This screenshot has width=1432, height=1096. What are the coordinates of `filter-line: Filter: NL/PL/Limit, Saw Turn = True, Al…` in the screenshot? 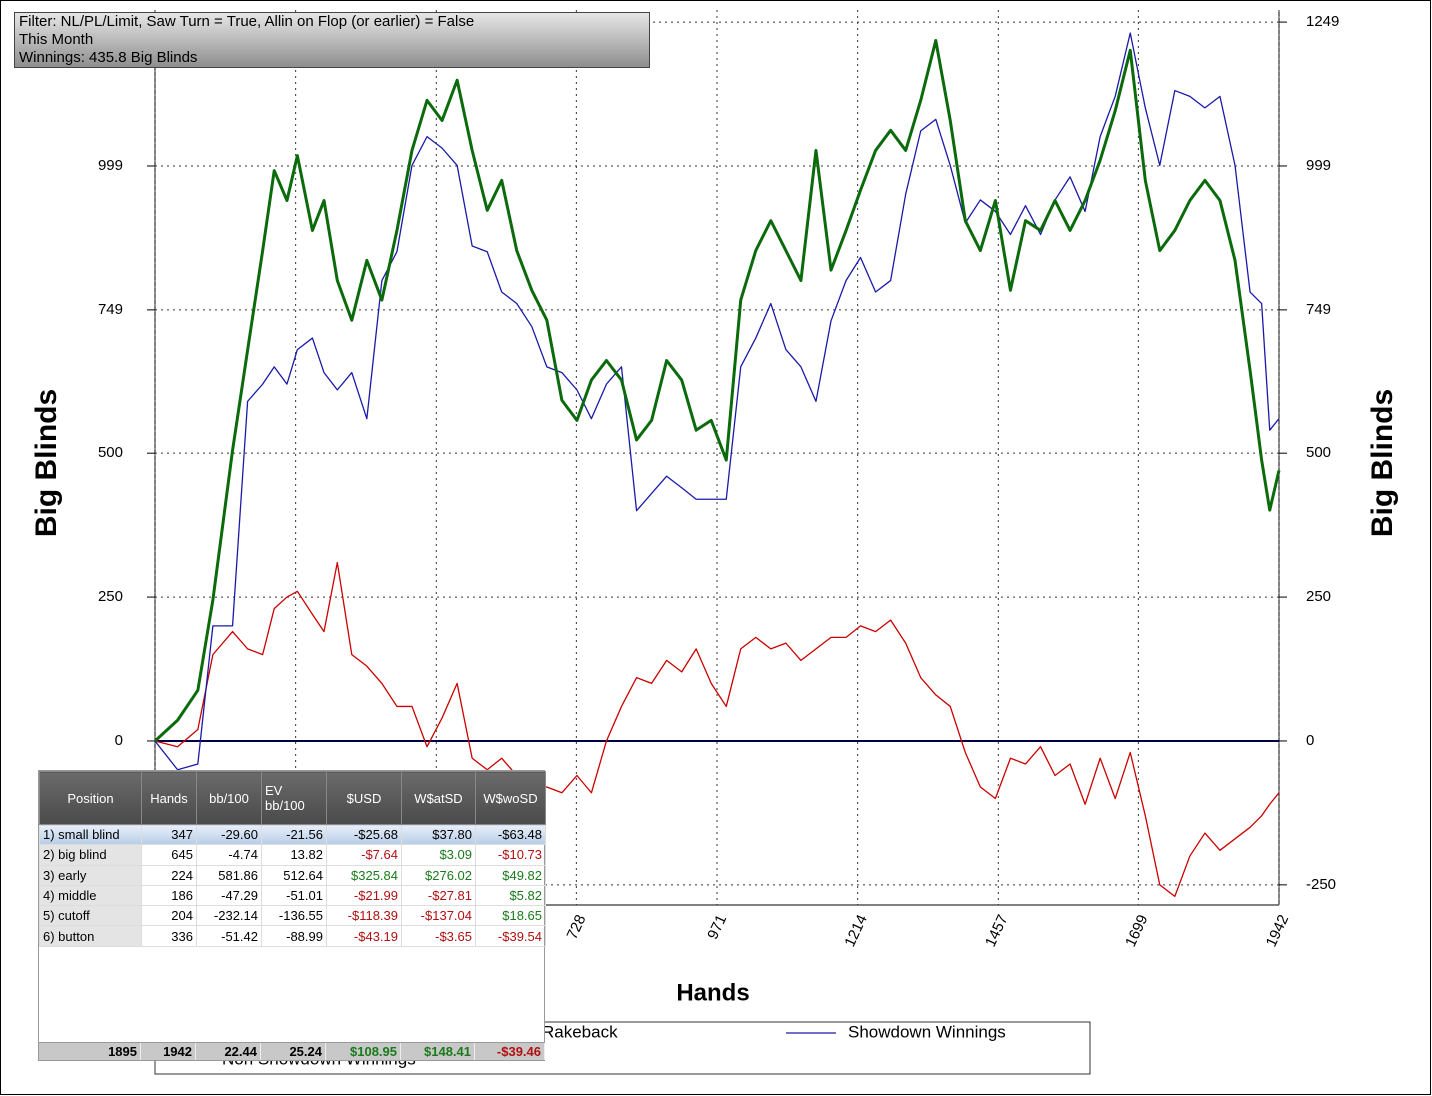 It's located at (247, 21).